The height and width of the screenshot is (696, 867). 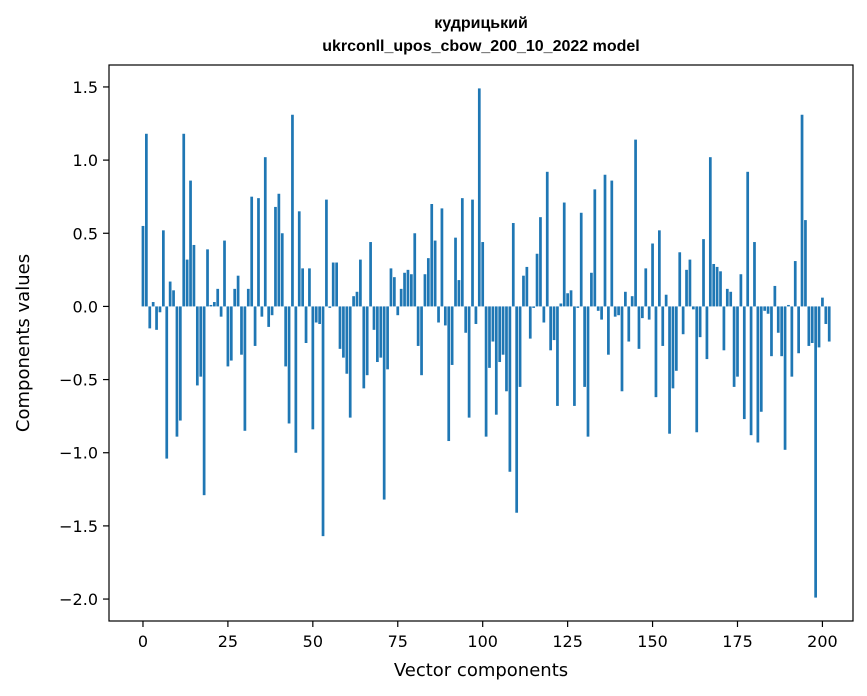 I want to click on x-axis-ticks: 0 25 50 75 100 125 150 175 200, so click(x=488, y=636).